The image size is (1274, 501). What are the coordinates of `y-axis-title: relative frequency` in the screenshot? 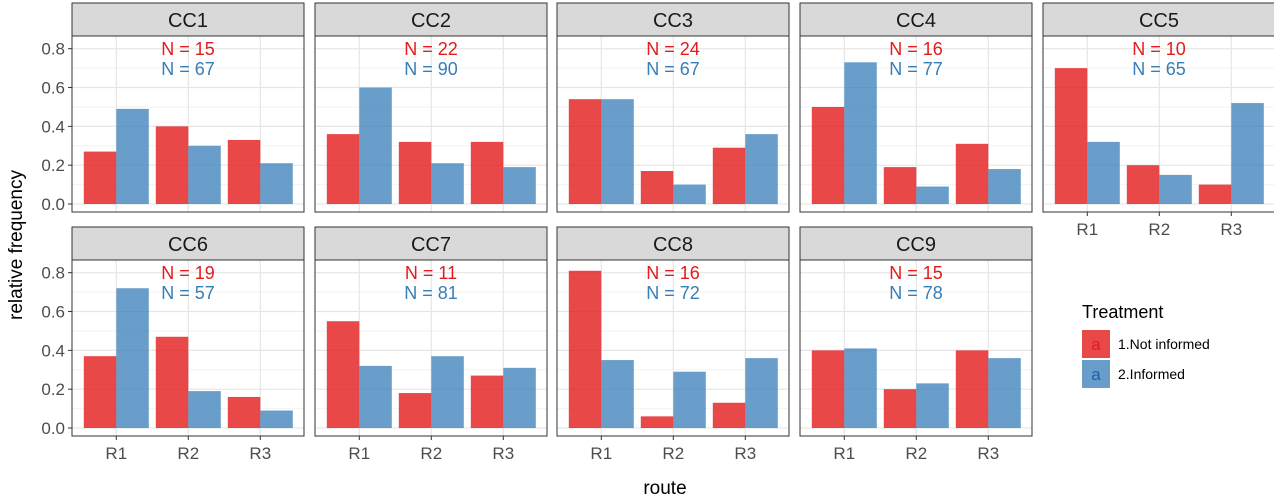 It's located at (16, 245).